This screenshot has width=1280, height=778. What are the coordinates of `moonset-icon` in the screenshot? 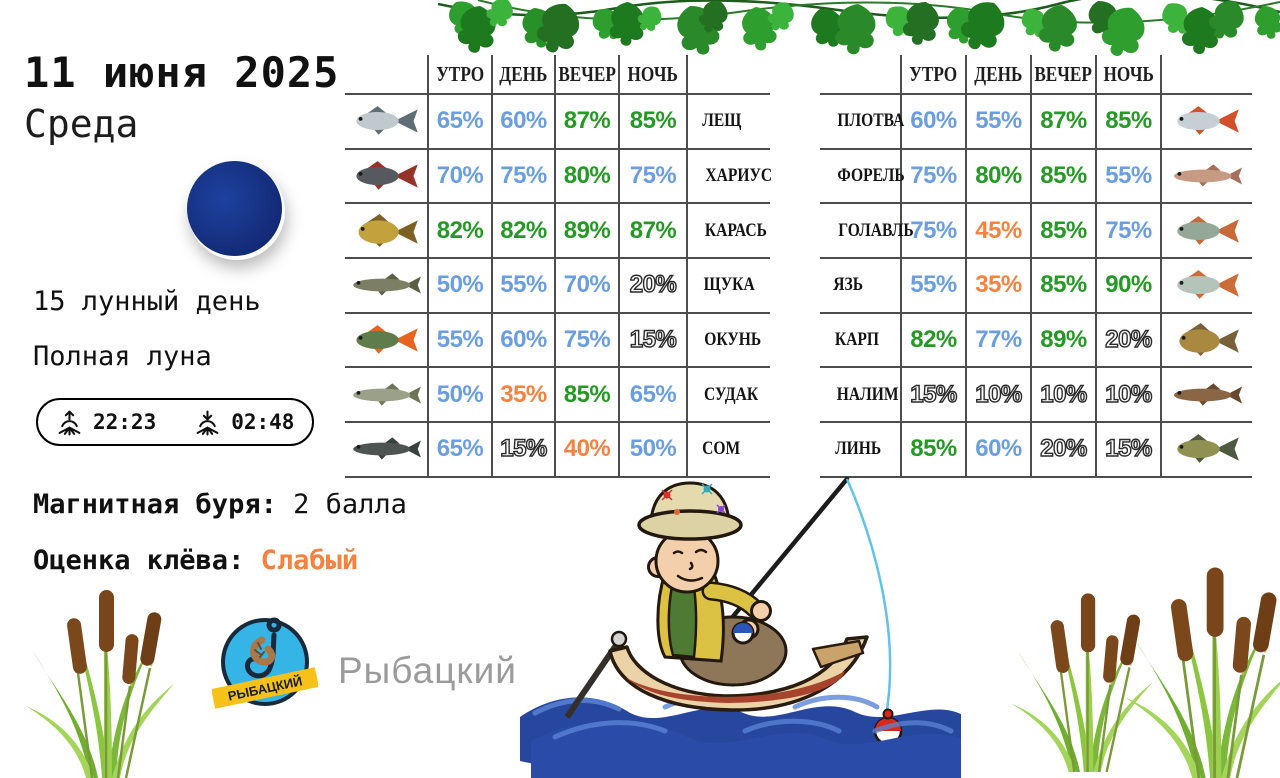 It's located at (207, 422).